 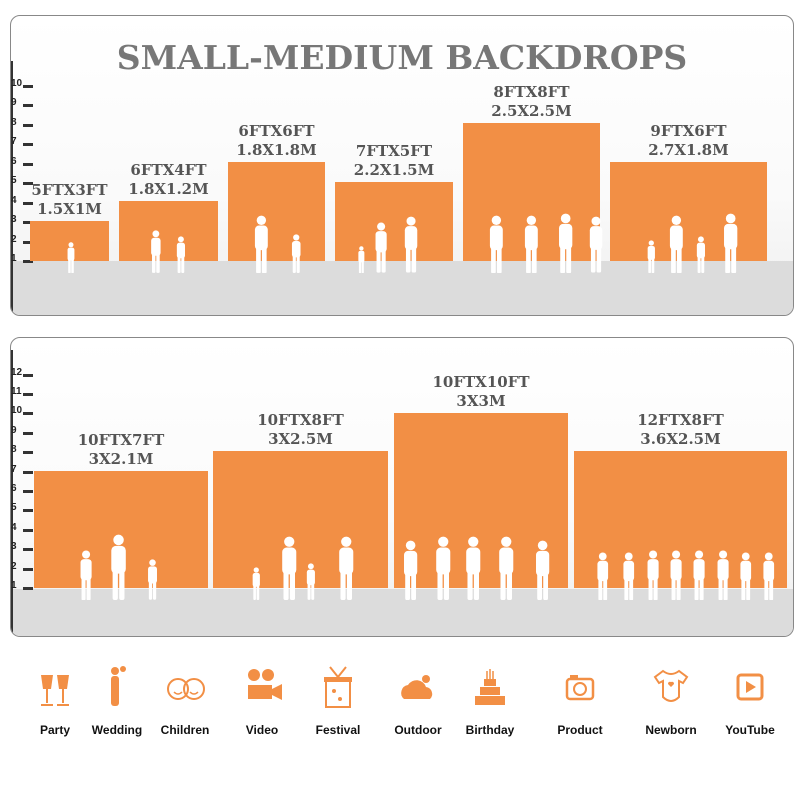 I want to click on use-party: Party, so click(x=55, y=701).